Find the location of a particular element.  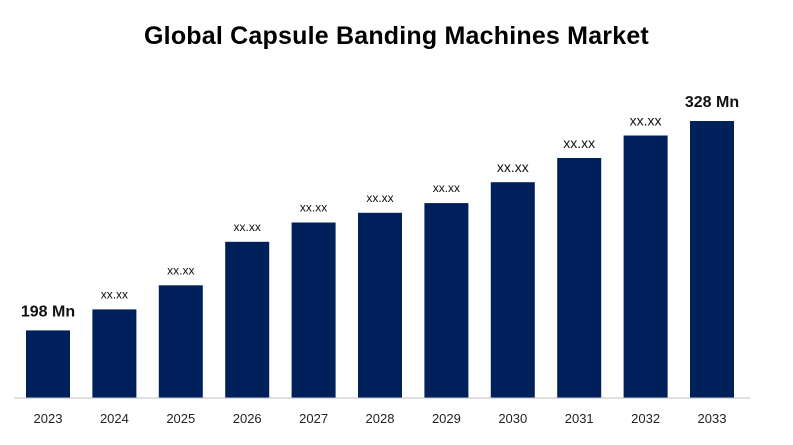

bar-2030 is located at coordinates (512, 290).